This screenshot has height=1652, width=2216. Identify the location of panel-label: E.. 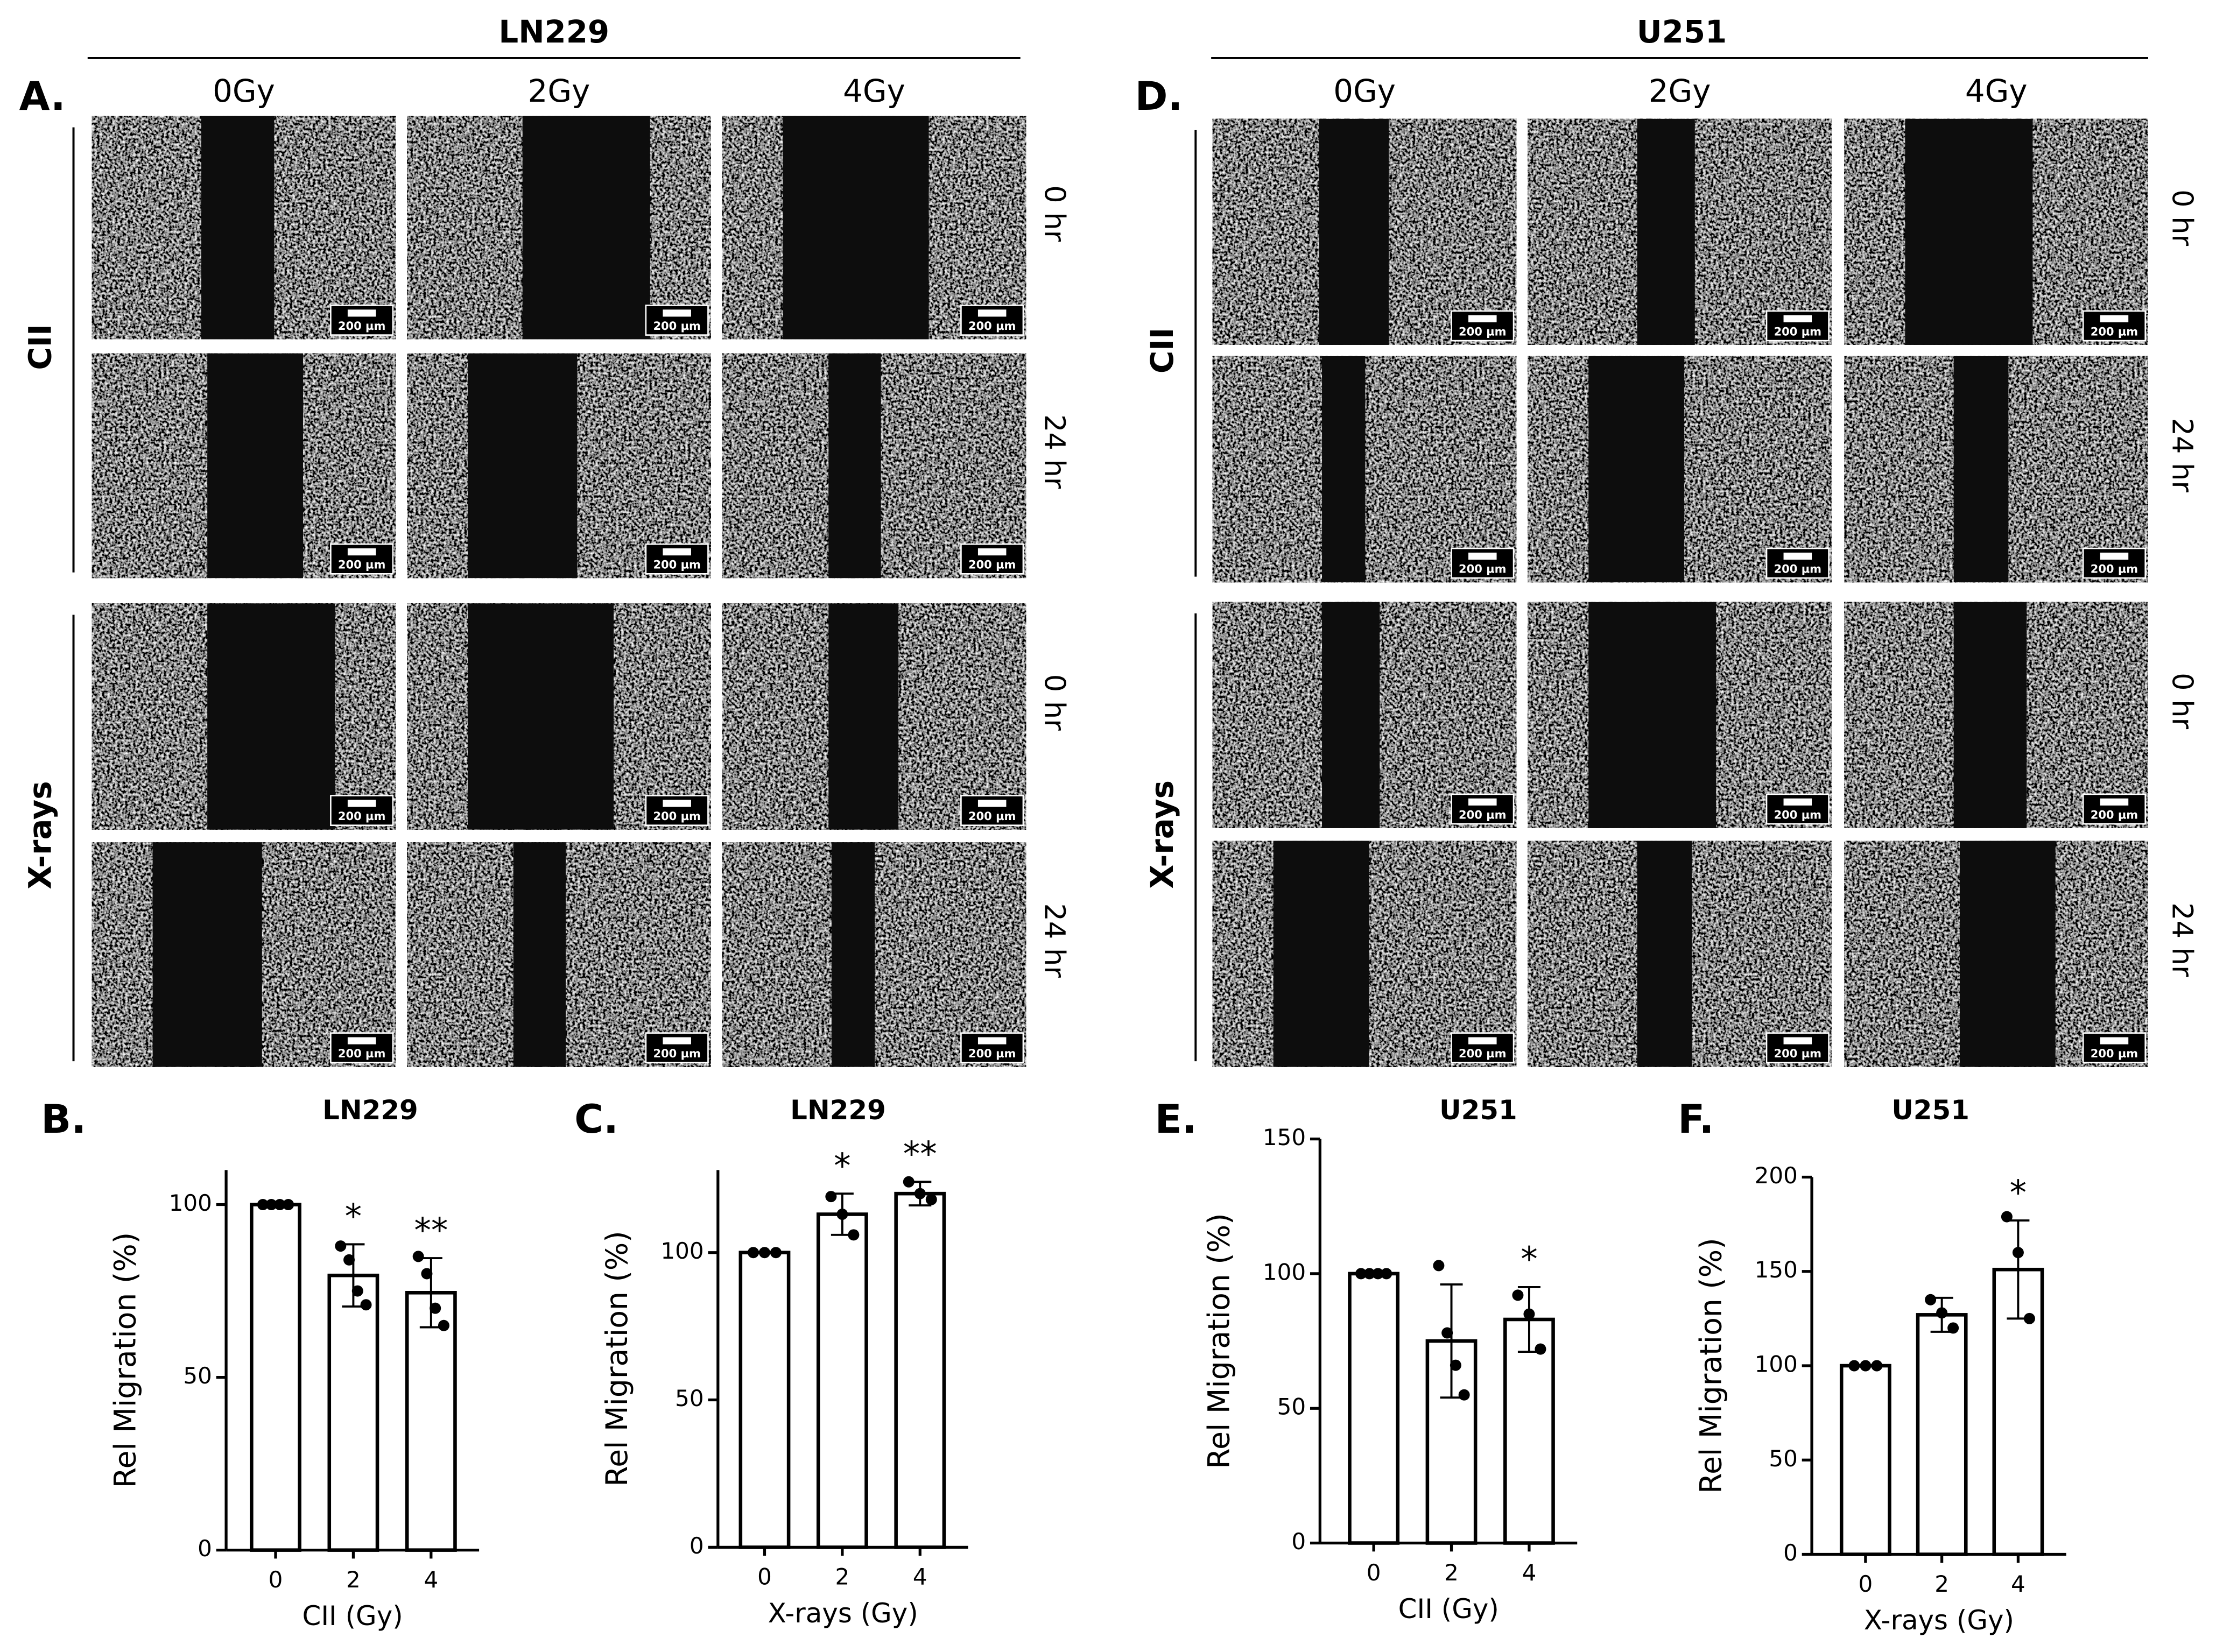
(1176, 1119).